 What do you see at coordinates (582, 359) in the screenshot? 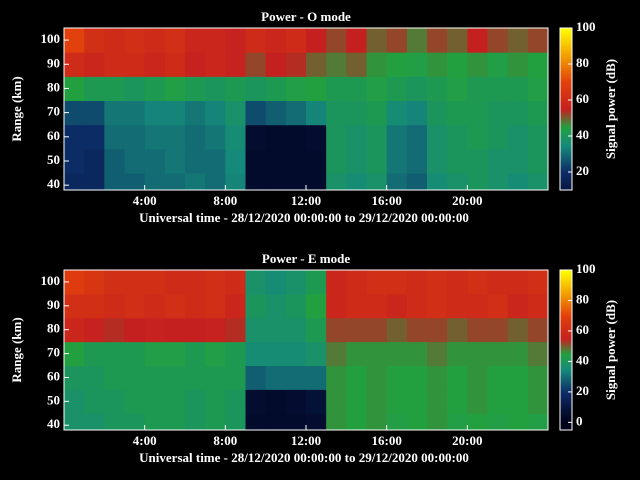
I see `colorbar-tick-label: 40` at bounding box center [582, 359].